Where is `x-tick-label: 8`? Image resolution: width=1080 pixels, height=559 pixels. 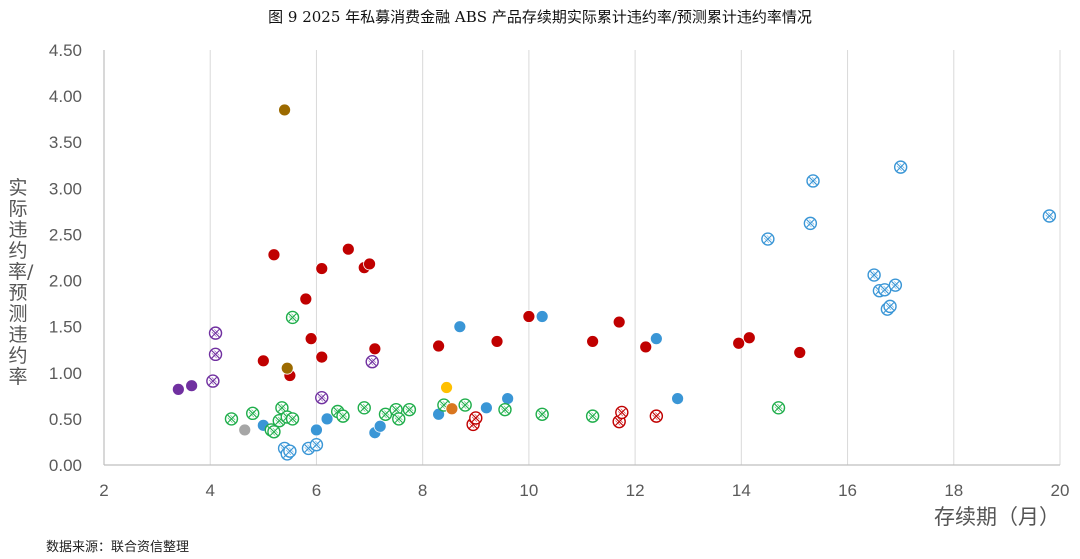
x-tick-label: 8 is located at coordinates (422, 490).